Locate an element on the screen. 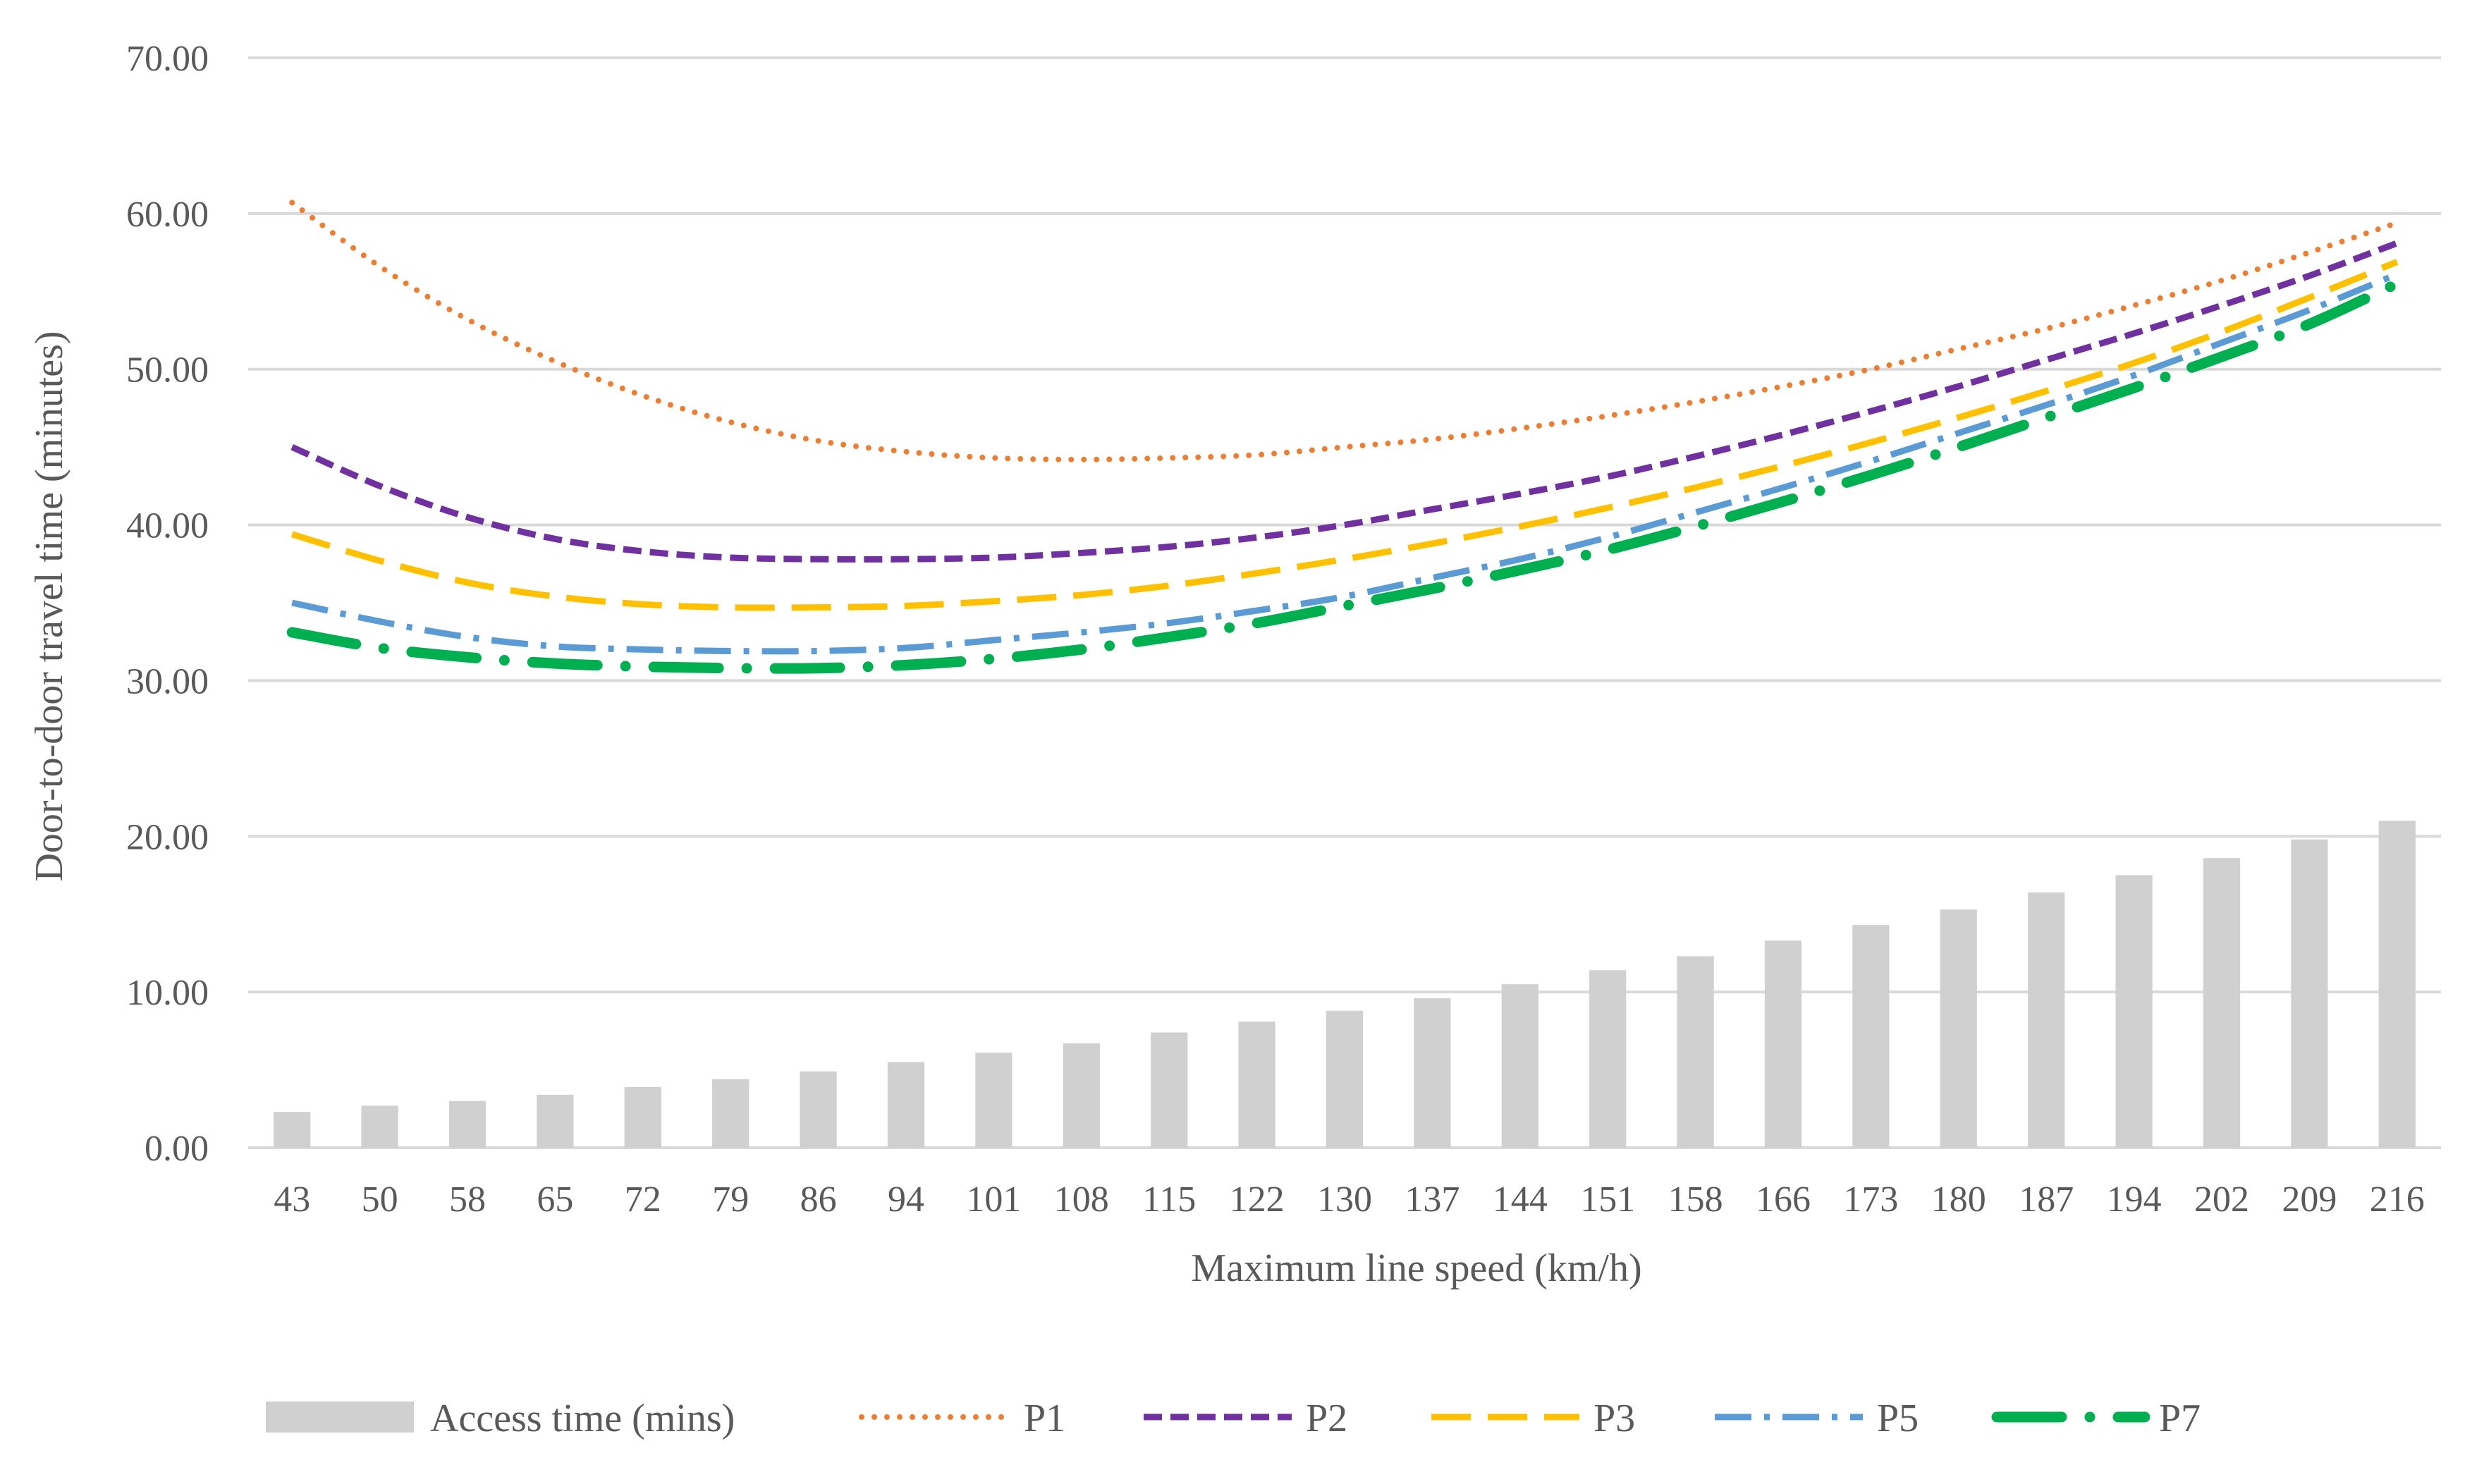 This screenshot has height=1484, width=2472. legend: Access time (mins) P1 P2 P3 P5 P7 is located at coordinates (1233, 1418).